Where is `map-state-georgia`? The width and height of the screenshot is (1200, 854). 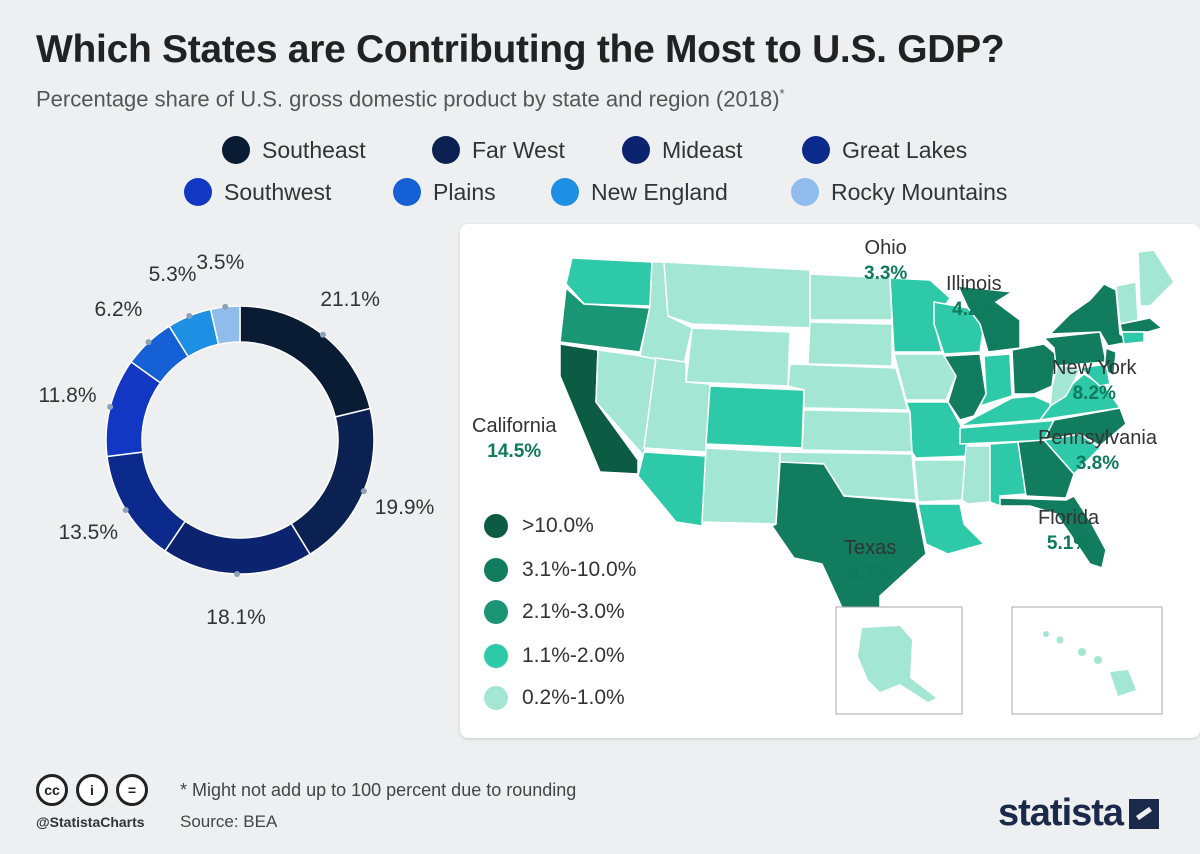 map-state-georgia is located at coordinates (1046, 469).